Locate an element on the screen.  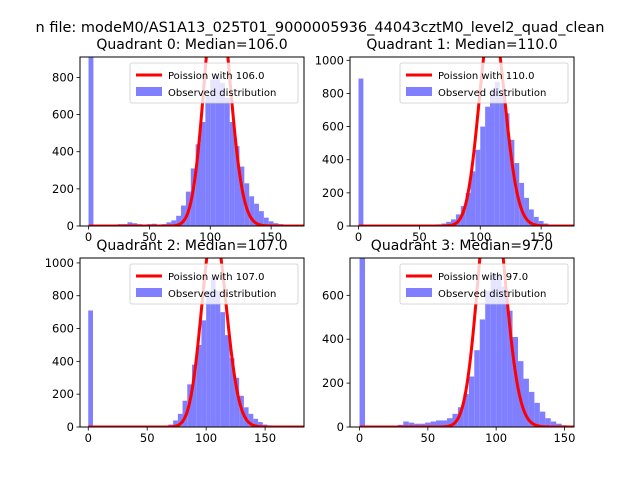
legend-label-poisson: Poission with 107.0 is located at coordinates (216, 277).